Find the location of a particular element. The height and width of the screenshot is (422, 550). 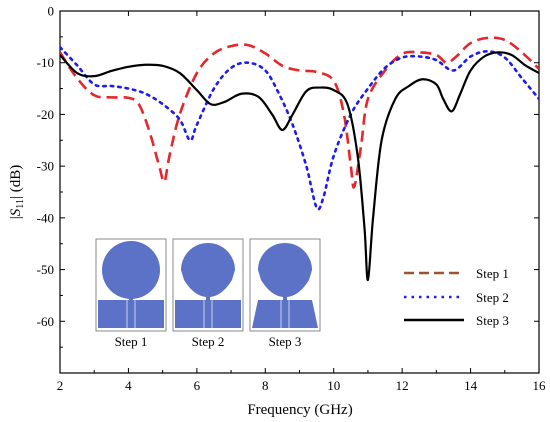

x-tick-label: 12 is located at coordinates (402, 385).